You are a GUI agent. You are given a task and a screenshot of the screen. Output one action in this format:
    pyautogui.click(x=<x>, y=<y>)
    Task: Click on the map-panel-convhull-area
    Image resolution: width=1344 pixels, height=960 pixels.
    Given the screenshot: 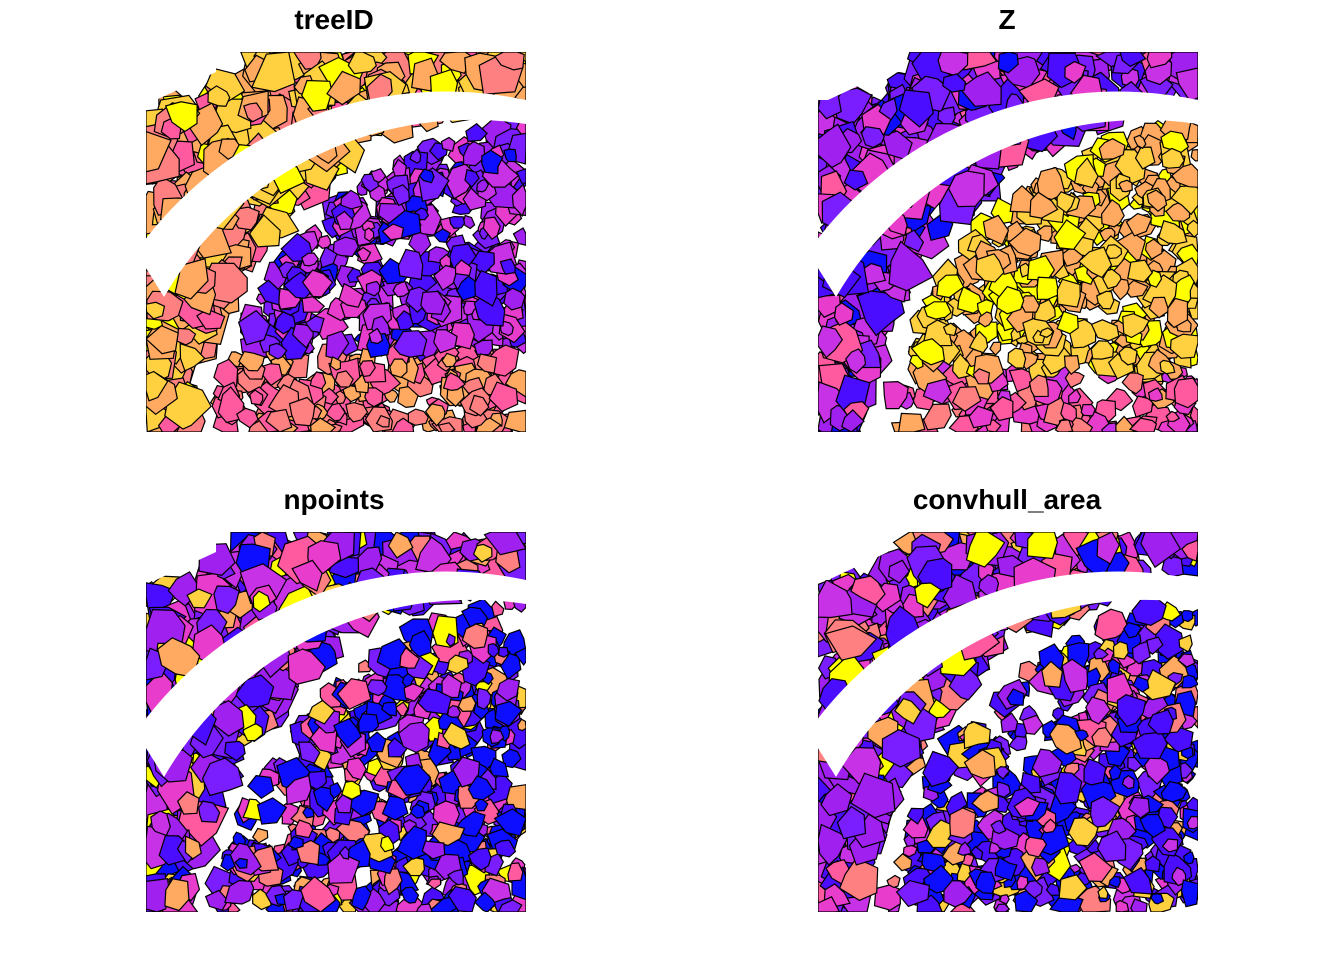 What is the action you would take?
    pyautogui.click(x=1008, y=722)
    